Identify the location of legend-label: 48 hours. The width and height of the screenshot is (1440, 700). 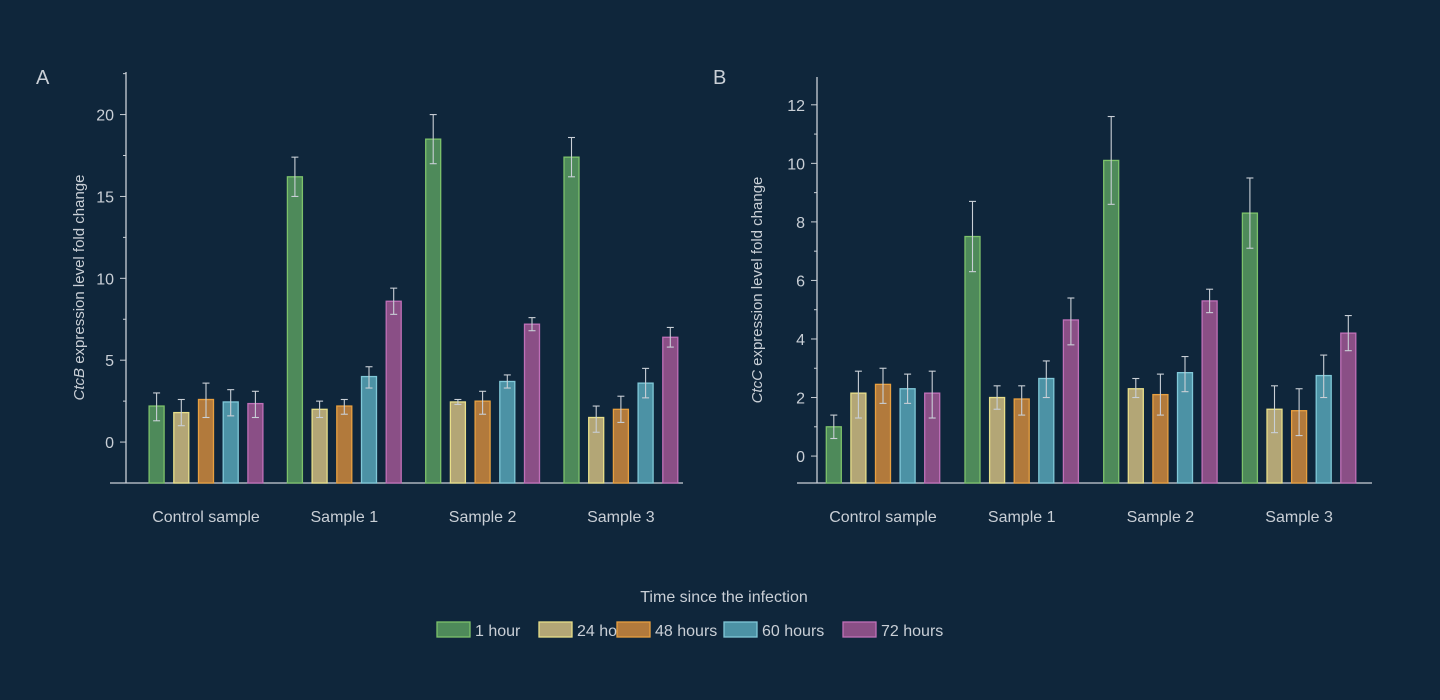
(686, 631).